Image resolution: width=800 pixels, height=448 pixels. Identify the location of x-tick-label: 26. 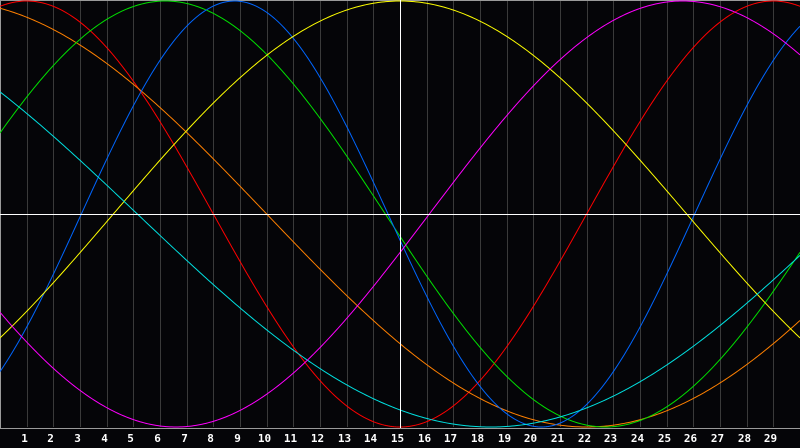
(691, 438).